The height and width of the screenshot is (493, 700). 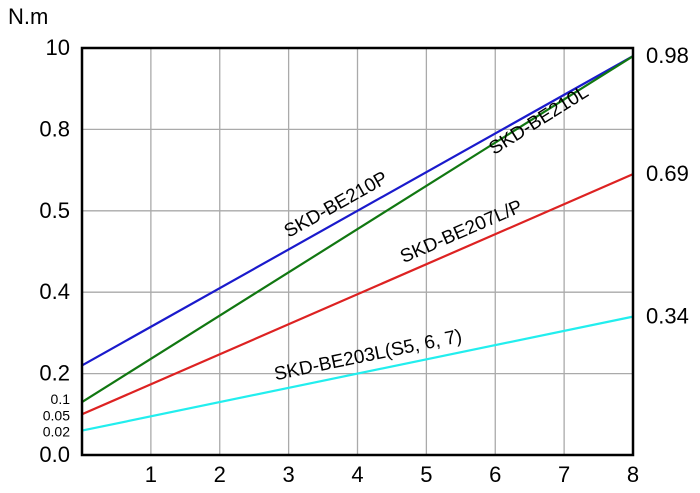 What do you see at coordinates (289, 474) in the screenshot?
I see `x-tick-label: 3` at bounding box center [289, 474].